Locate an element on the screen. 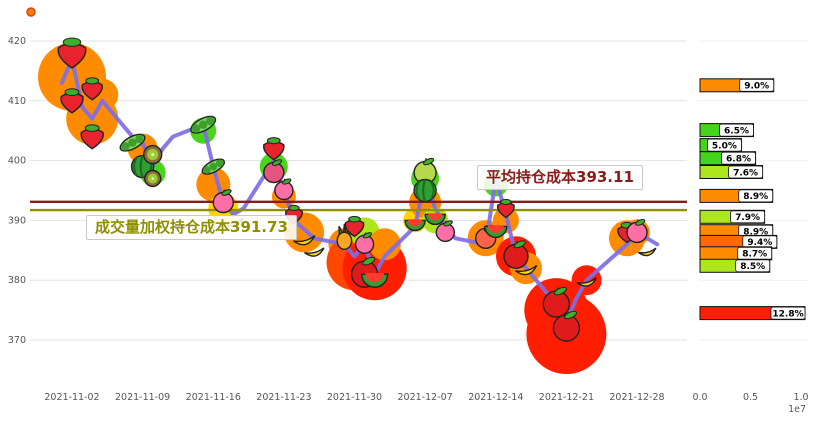 The image size is (819, 422). vol-x-tick-label: 1.0 is located at coordinates (800, 397).